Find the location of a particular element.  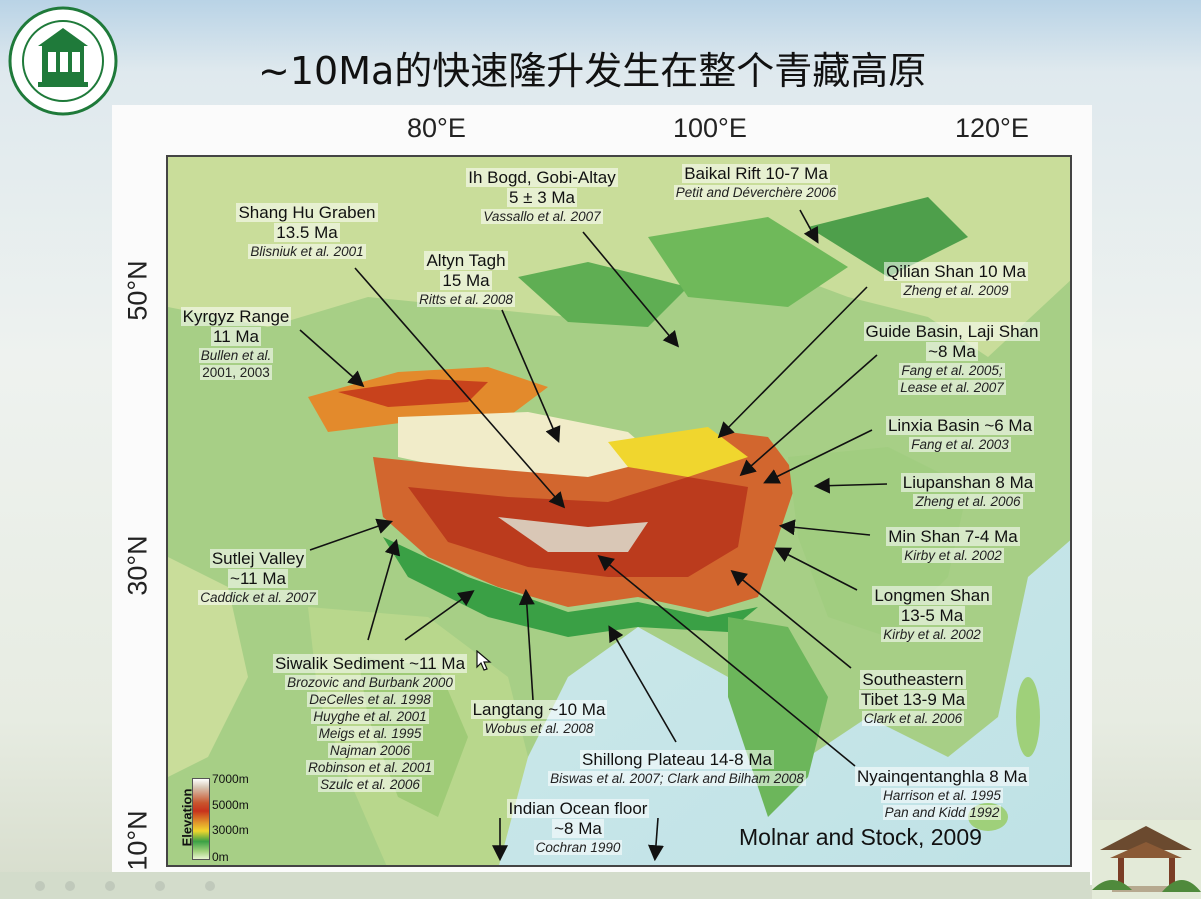

altyn-place: Altyn Tagh is located at coordinates (466, 260).